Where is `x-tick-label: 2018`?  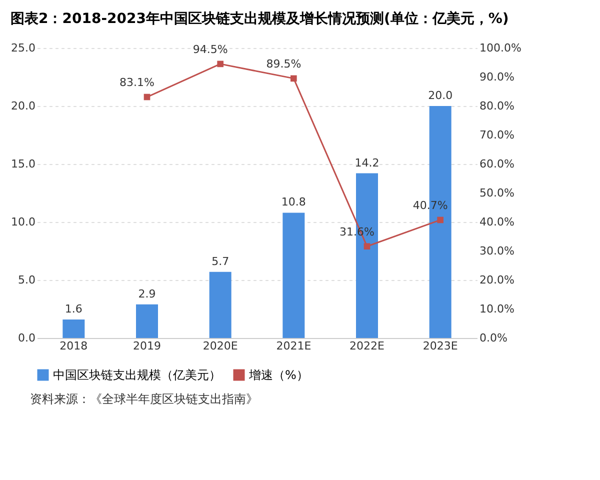
x-tick-label: 2018 is located at coordinates (74, 346).